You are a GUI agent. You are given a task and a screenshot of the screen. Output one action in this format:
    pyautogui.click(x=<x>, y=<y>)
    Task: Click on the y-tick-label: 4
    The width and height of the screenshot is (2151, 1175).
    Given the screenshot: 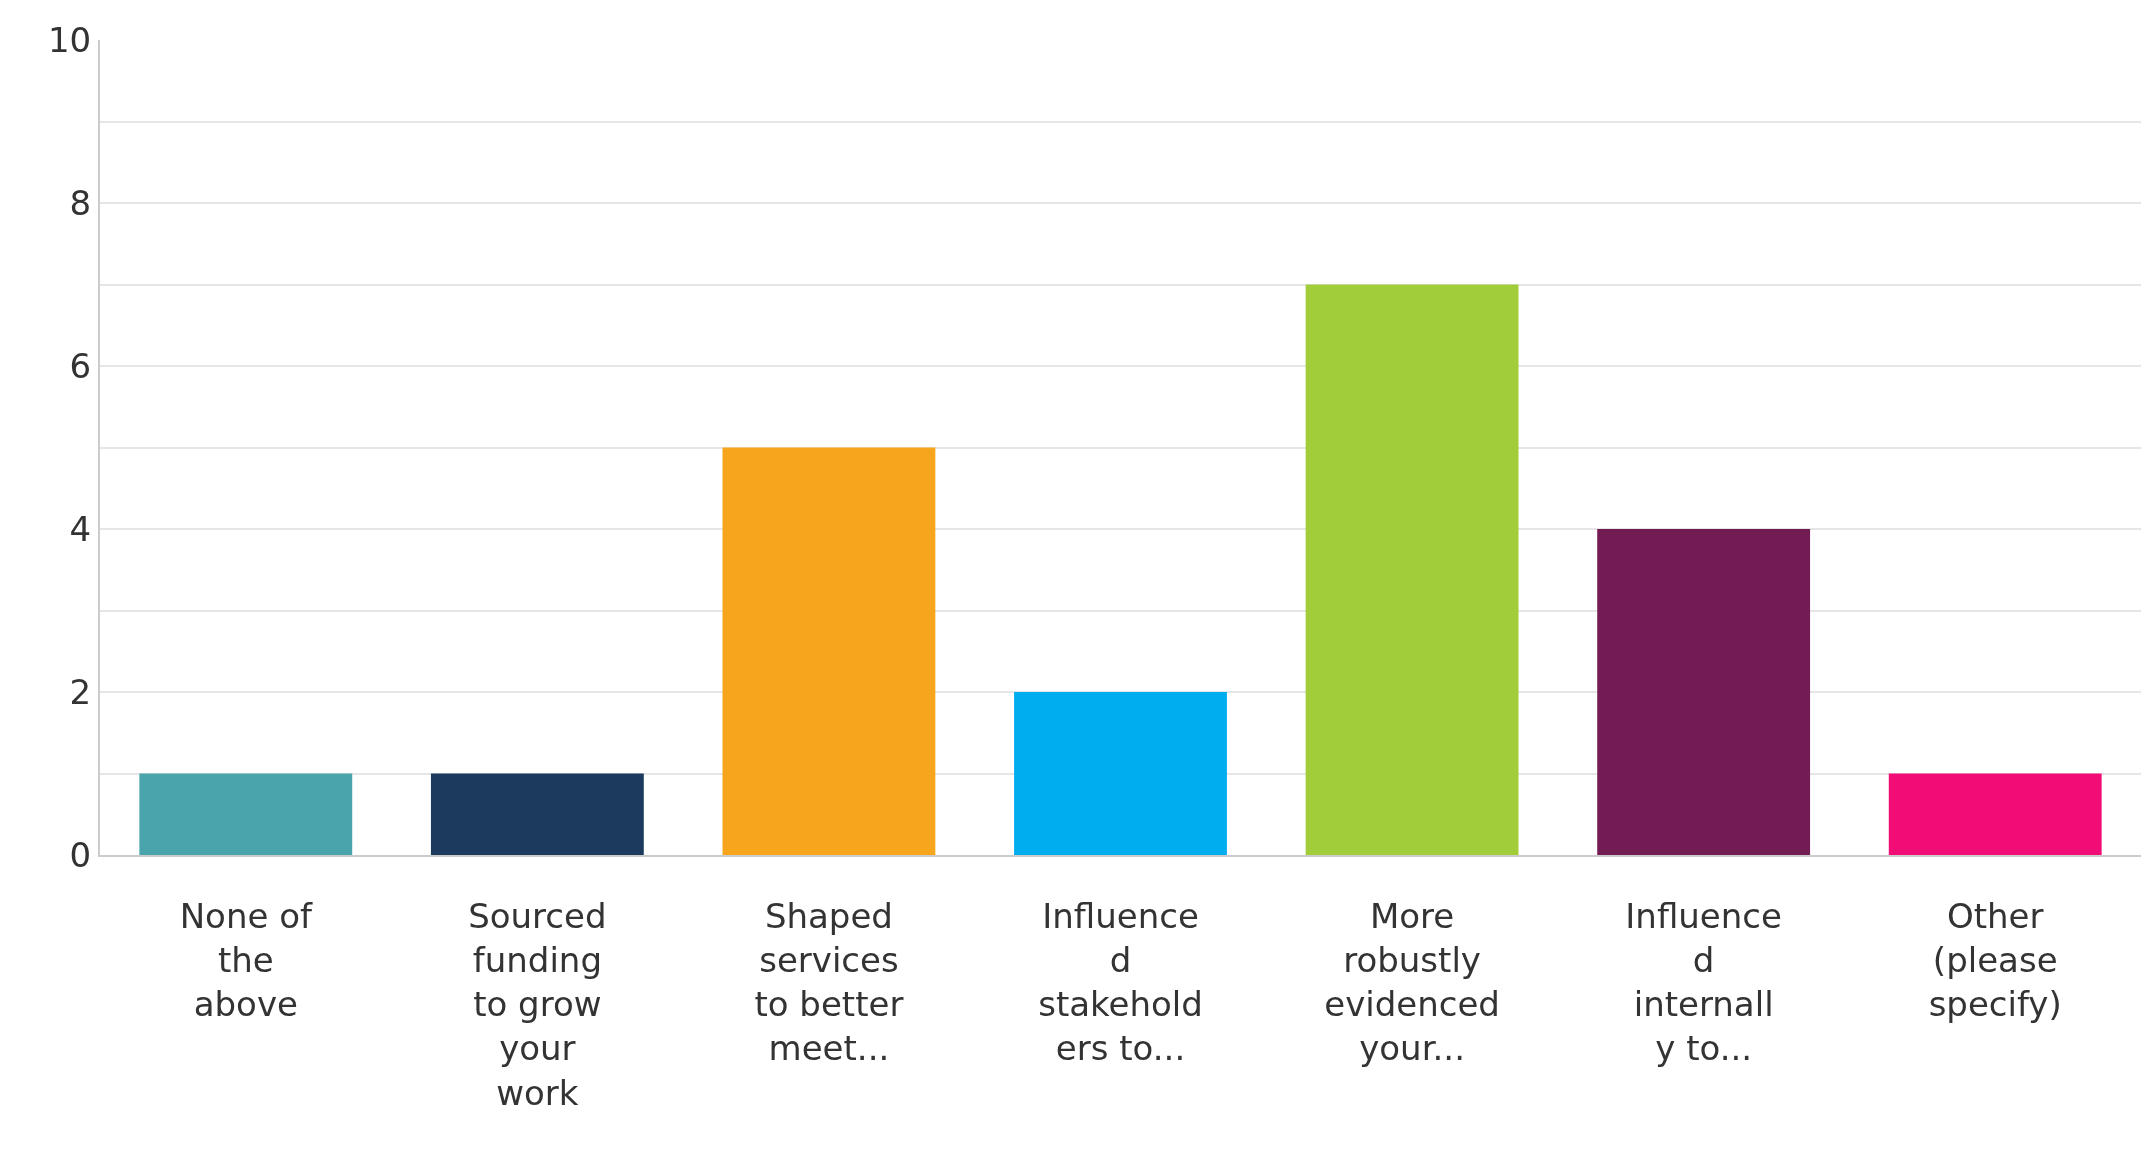 What is the action you would take?
    pyautogui.click(x=80, y=528)
    